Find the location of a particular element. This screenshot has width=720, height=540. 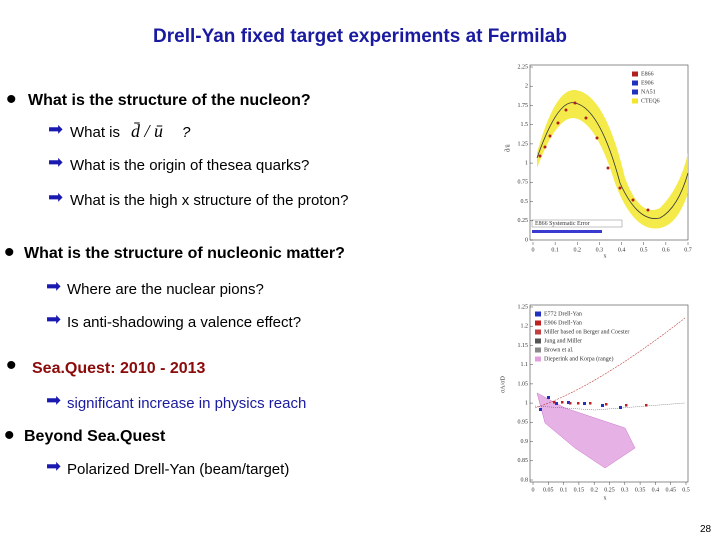

bullet: What is the structure of the nucleon? is located at coordinates (169, 100).